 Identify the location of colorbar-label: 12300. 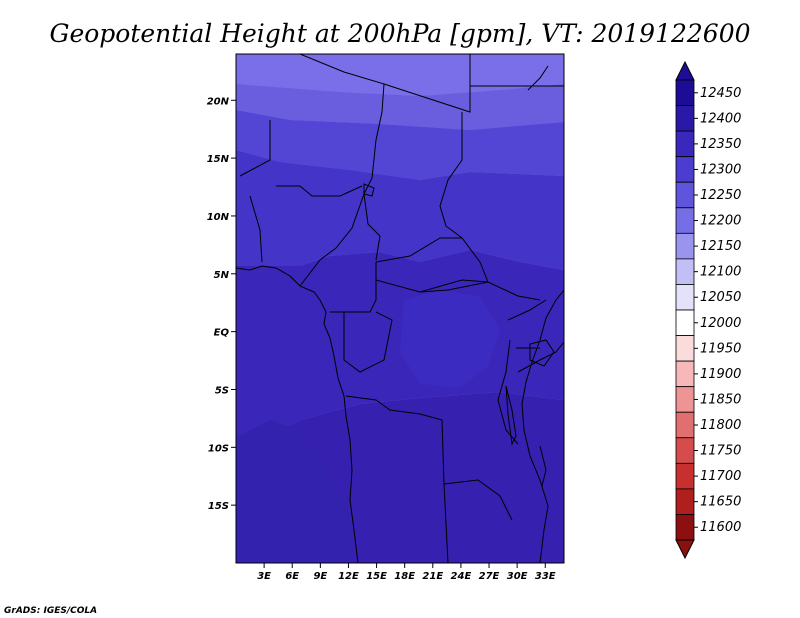
(720, 169).